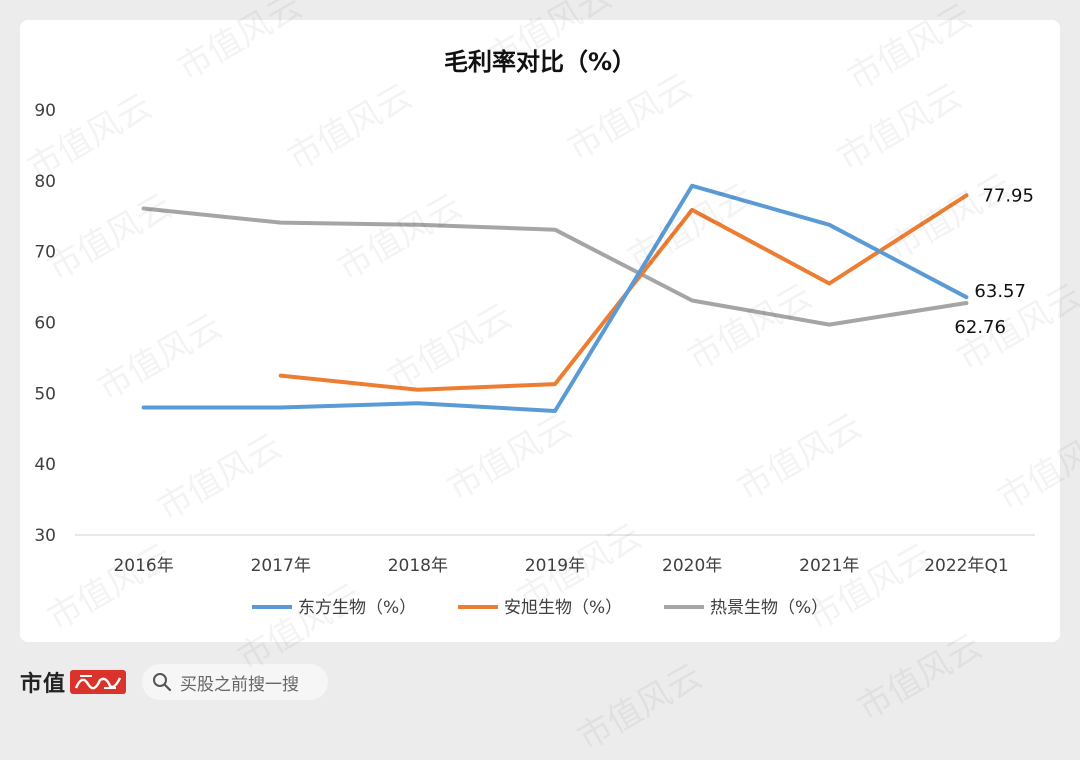  Describe the element at coordinates (45, 465) in the screenshot. I see `y-tick-label: 40` at that location.